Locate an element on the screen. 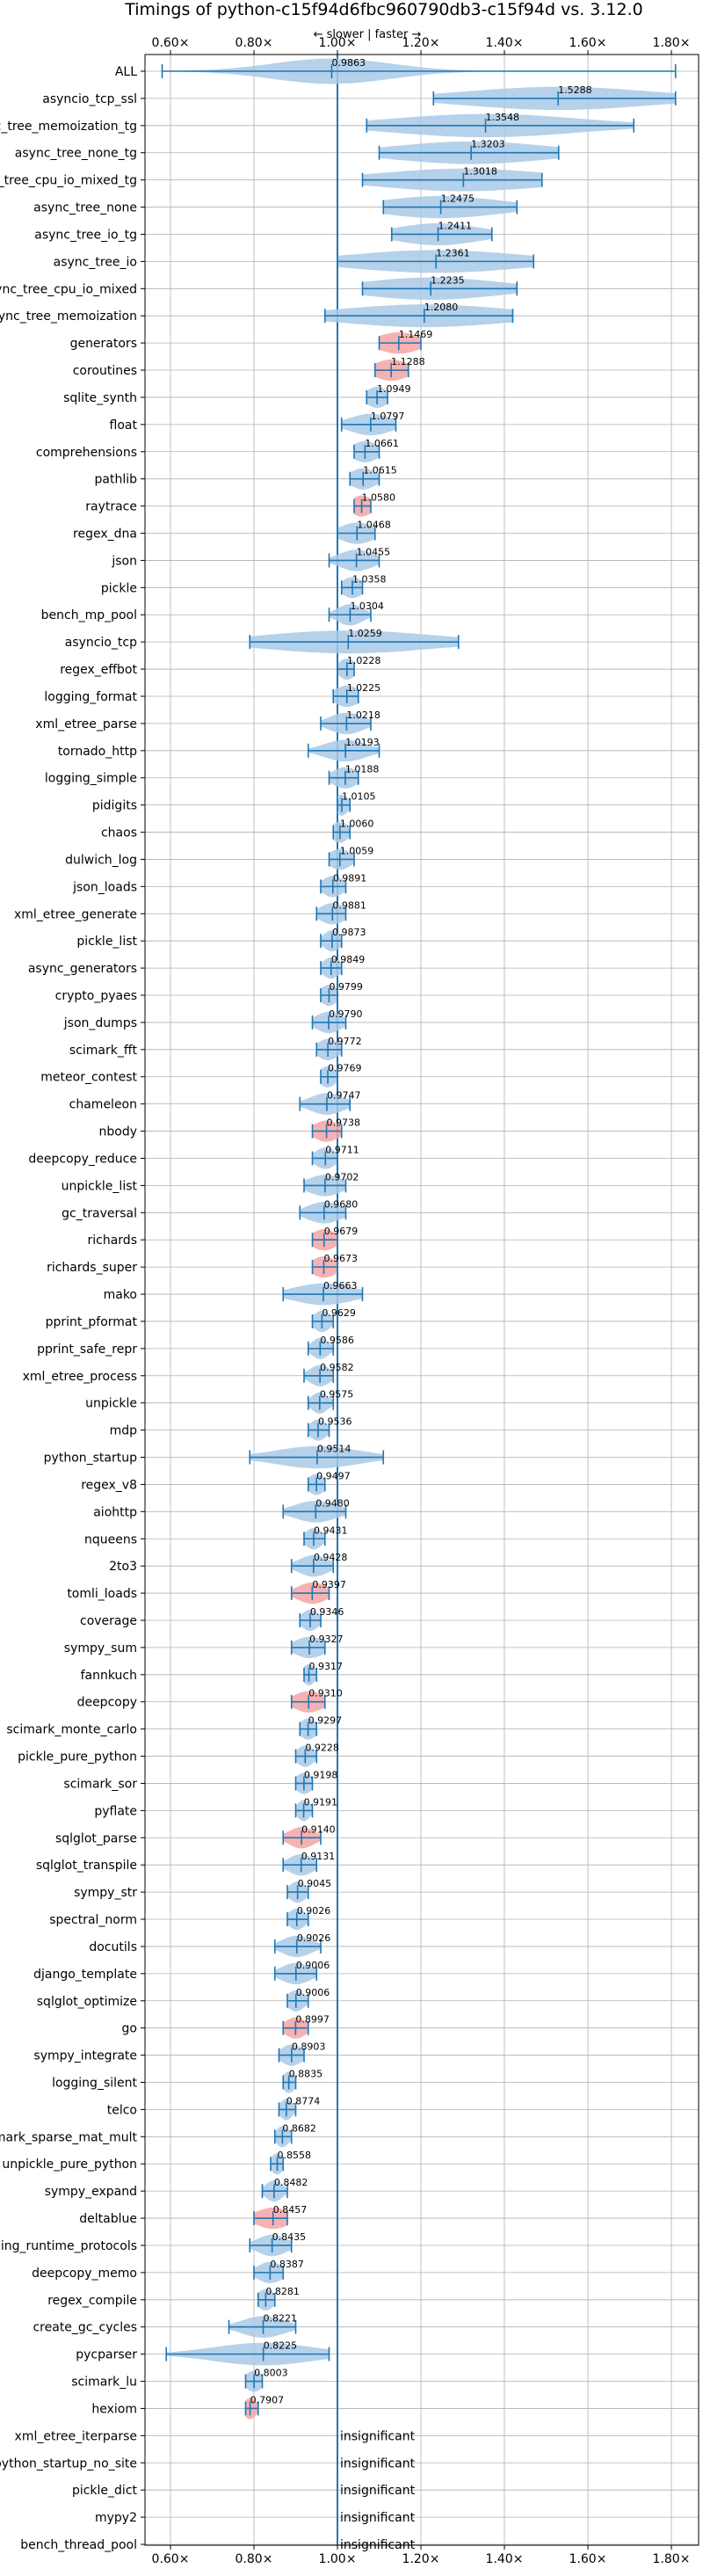 This screenshot has width=703, height=2576. benchmark-label: async_tree_cpu_io_mixed is located at coordinates (69, 289).